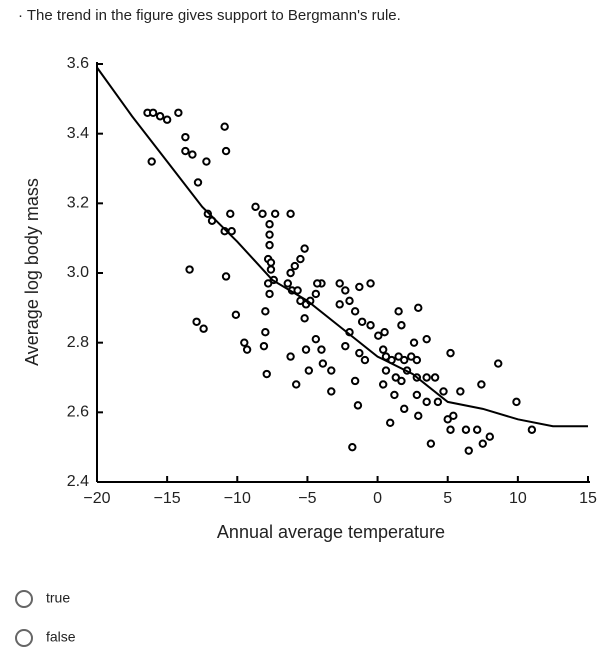 The image size is (616, 669). What do you see at coordinates (331, 532) in the screenshot?
I see `x-axis-label: Annual average temperature` at bounding box center [331, 532].